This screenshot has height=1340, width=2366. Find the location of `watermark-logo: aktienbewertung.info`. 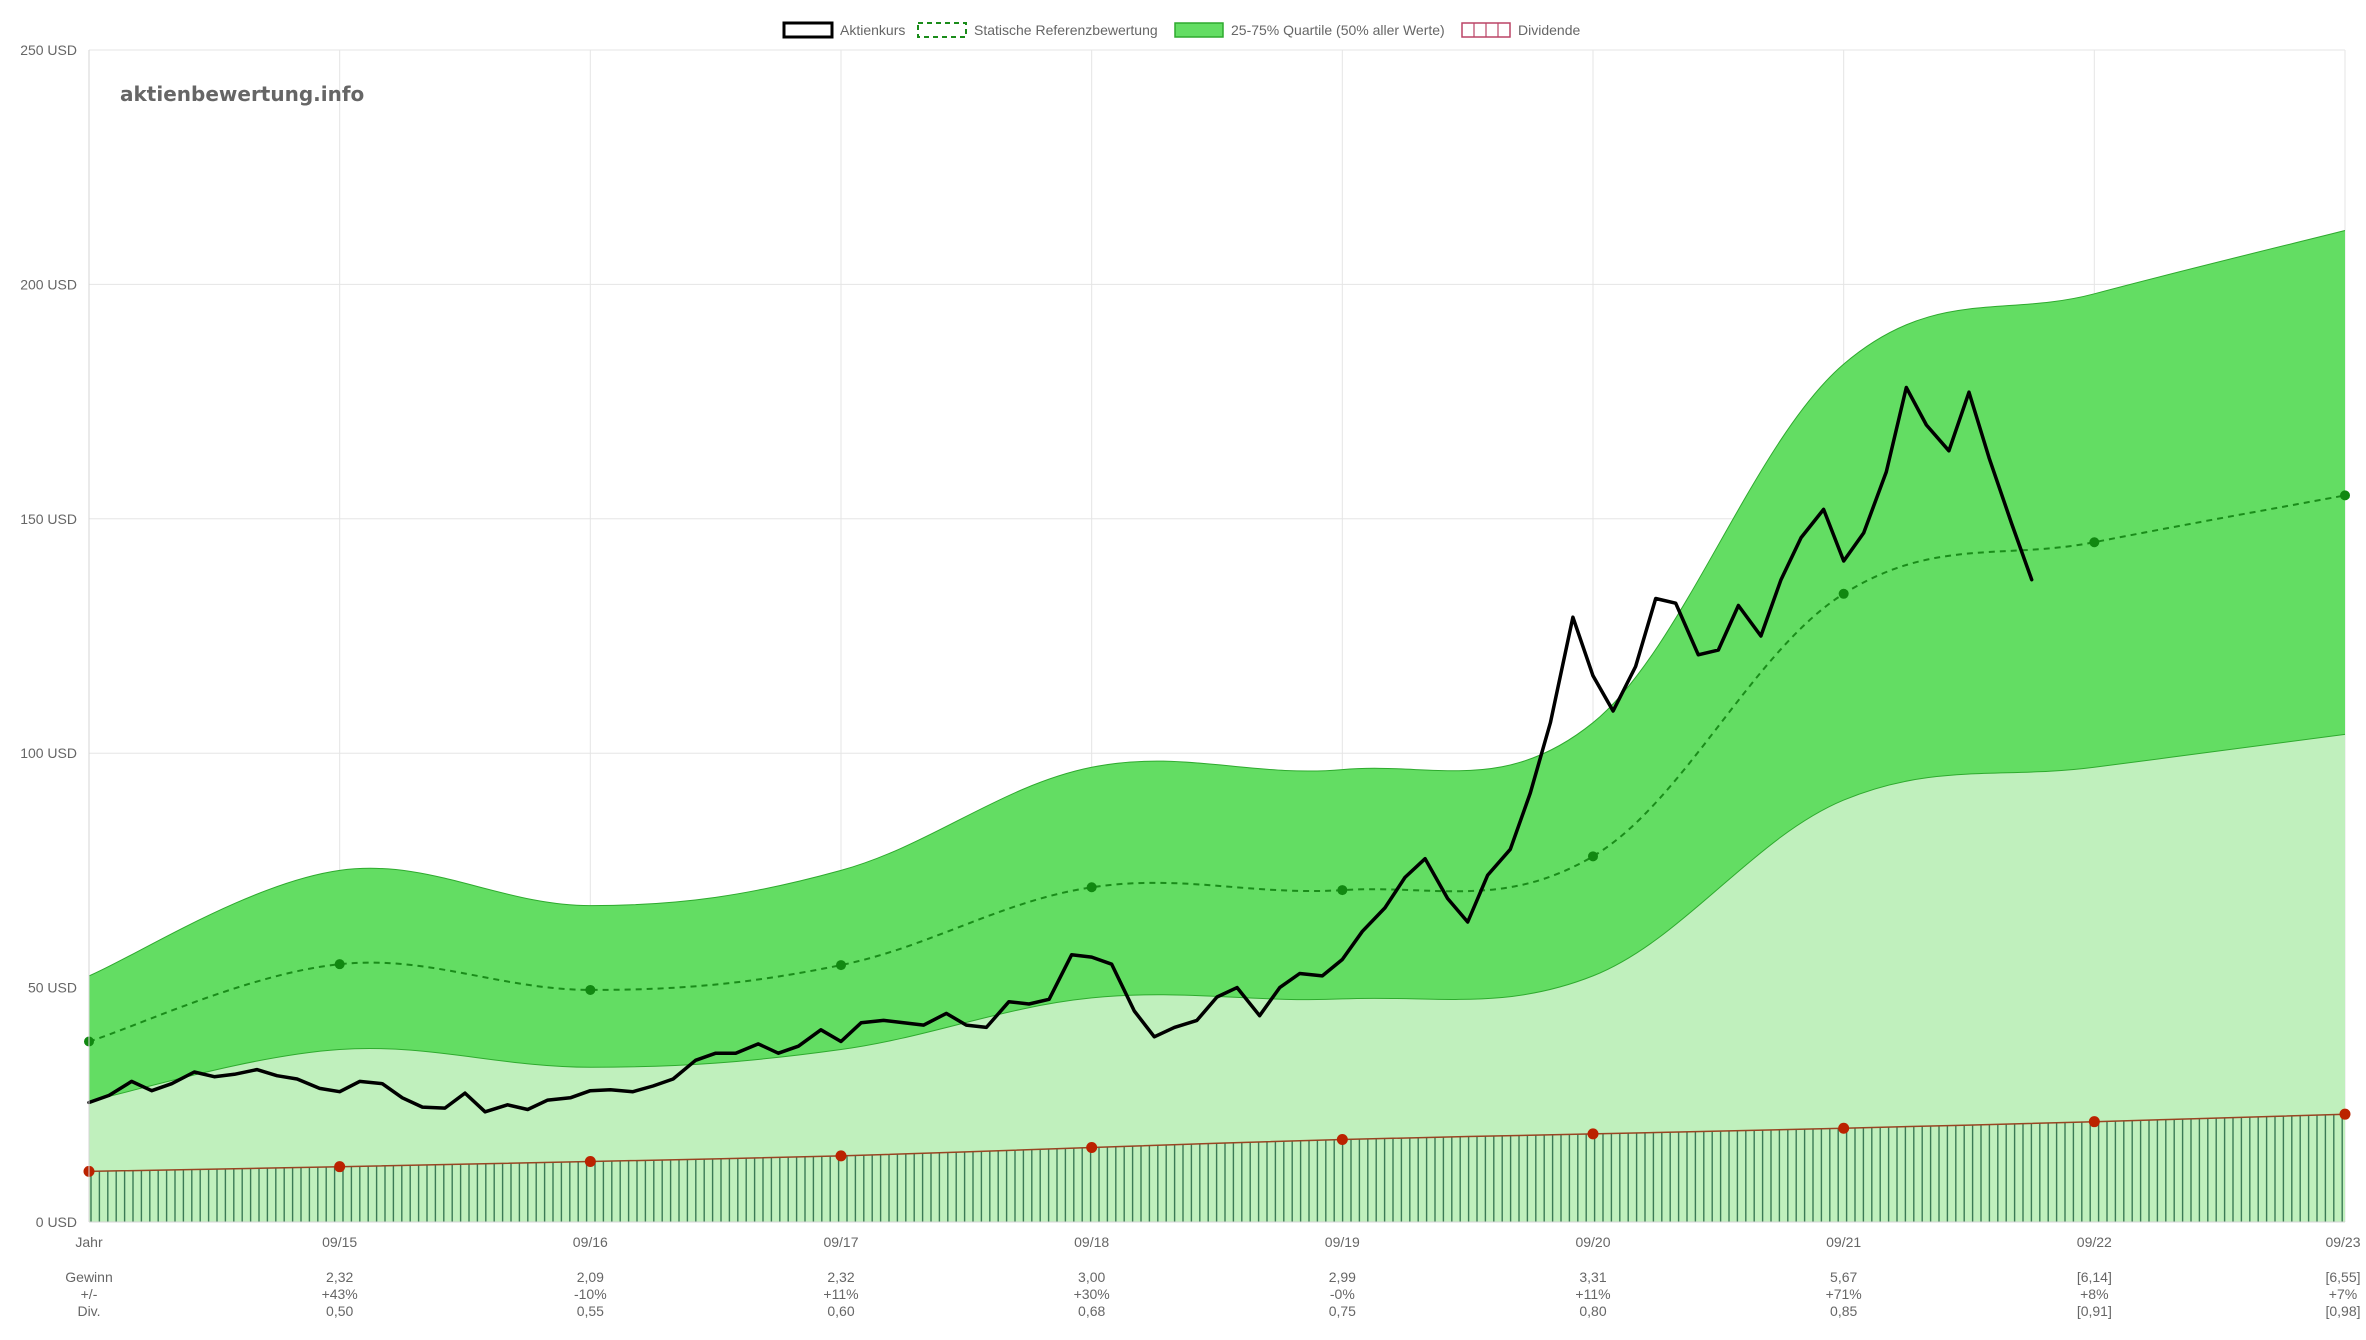

watermark-logo: aktienbewertung.info is located at coordinates (242, 94).